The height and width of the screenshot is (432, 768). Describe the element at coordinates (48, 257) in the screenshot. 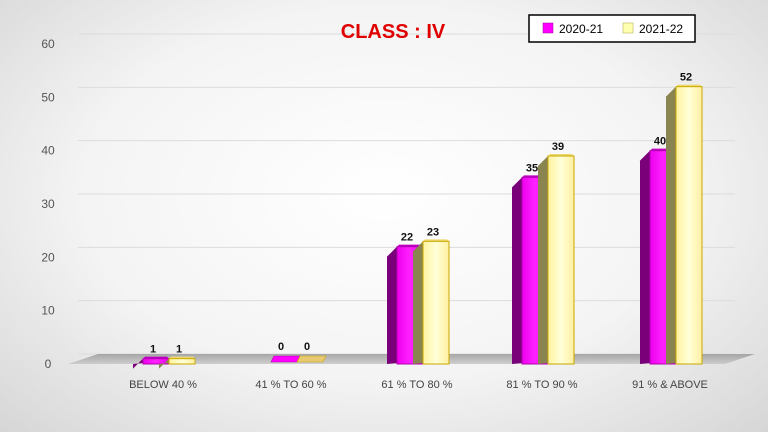

I see `y-tick-label: 20` at that location.